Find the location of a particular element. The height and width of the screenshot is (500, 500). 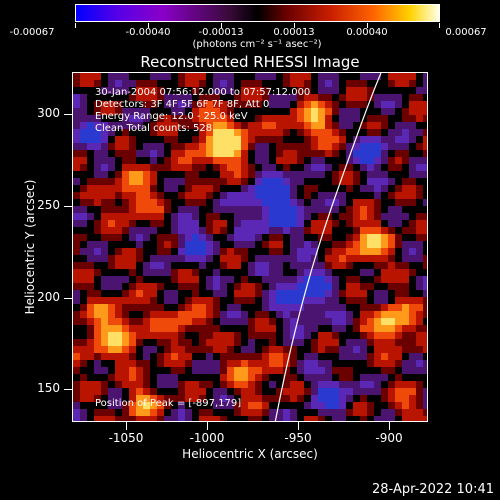

timestamp: 28-Apr-2022 10:41 is located at coordinates (433, 489).